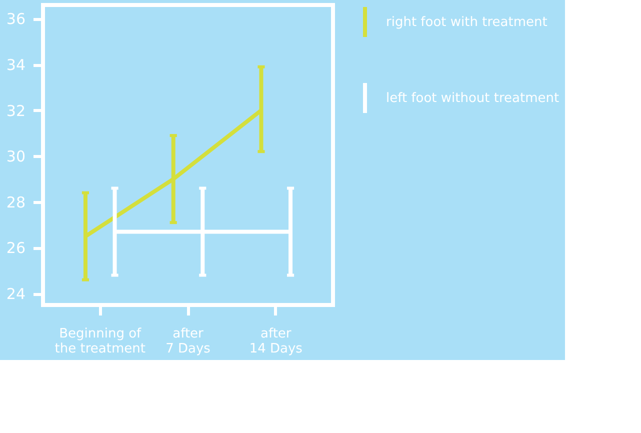  What do you see at coordinates (16, 111) in the screenshot?
I see `y-tick-label: 32` at bounding box center [16, 111].